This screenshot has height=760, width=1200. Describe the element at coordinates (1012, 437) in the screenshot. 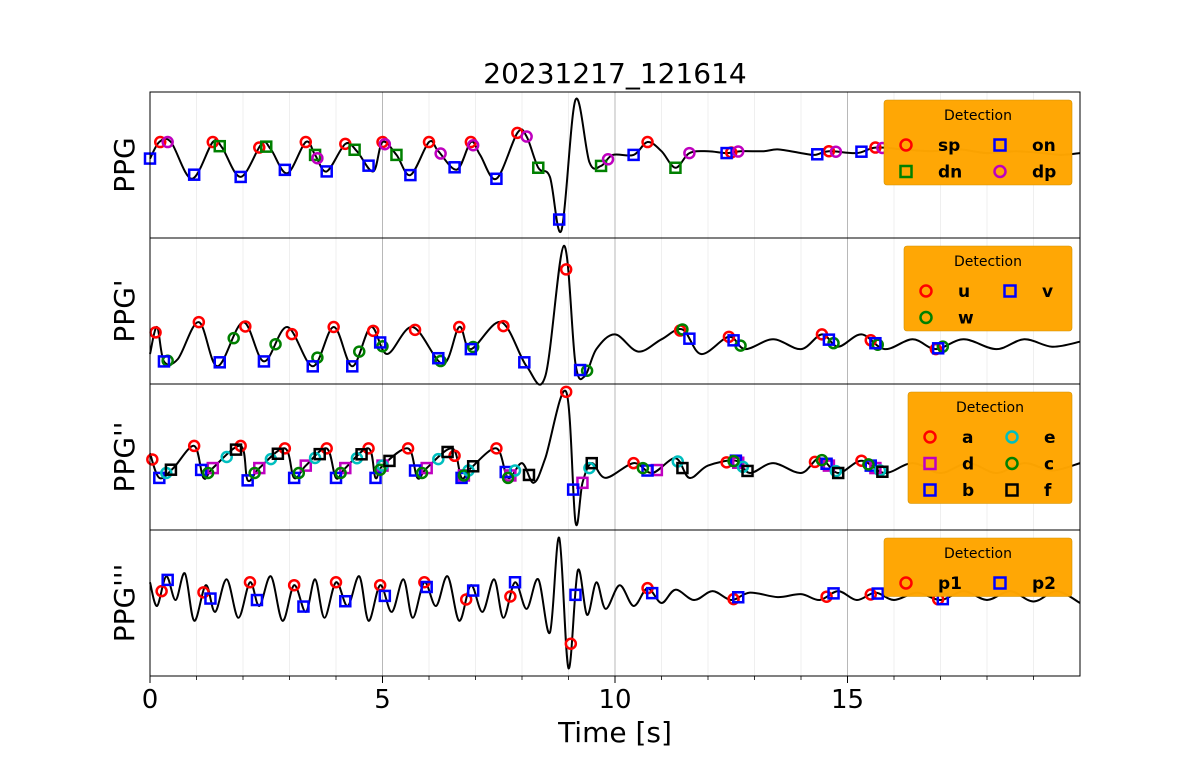

I see `legend-marker-e` at that location.